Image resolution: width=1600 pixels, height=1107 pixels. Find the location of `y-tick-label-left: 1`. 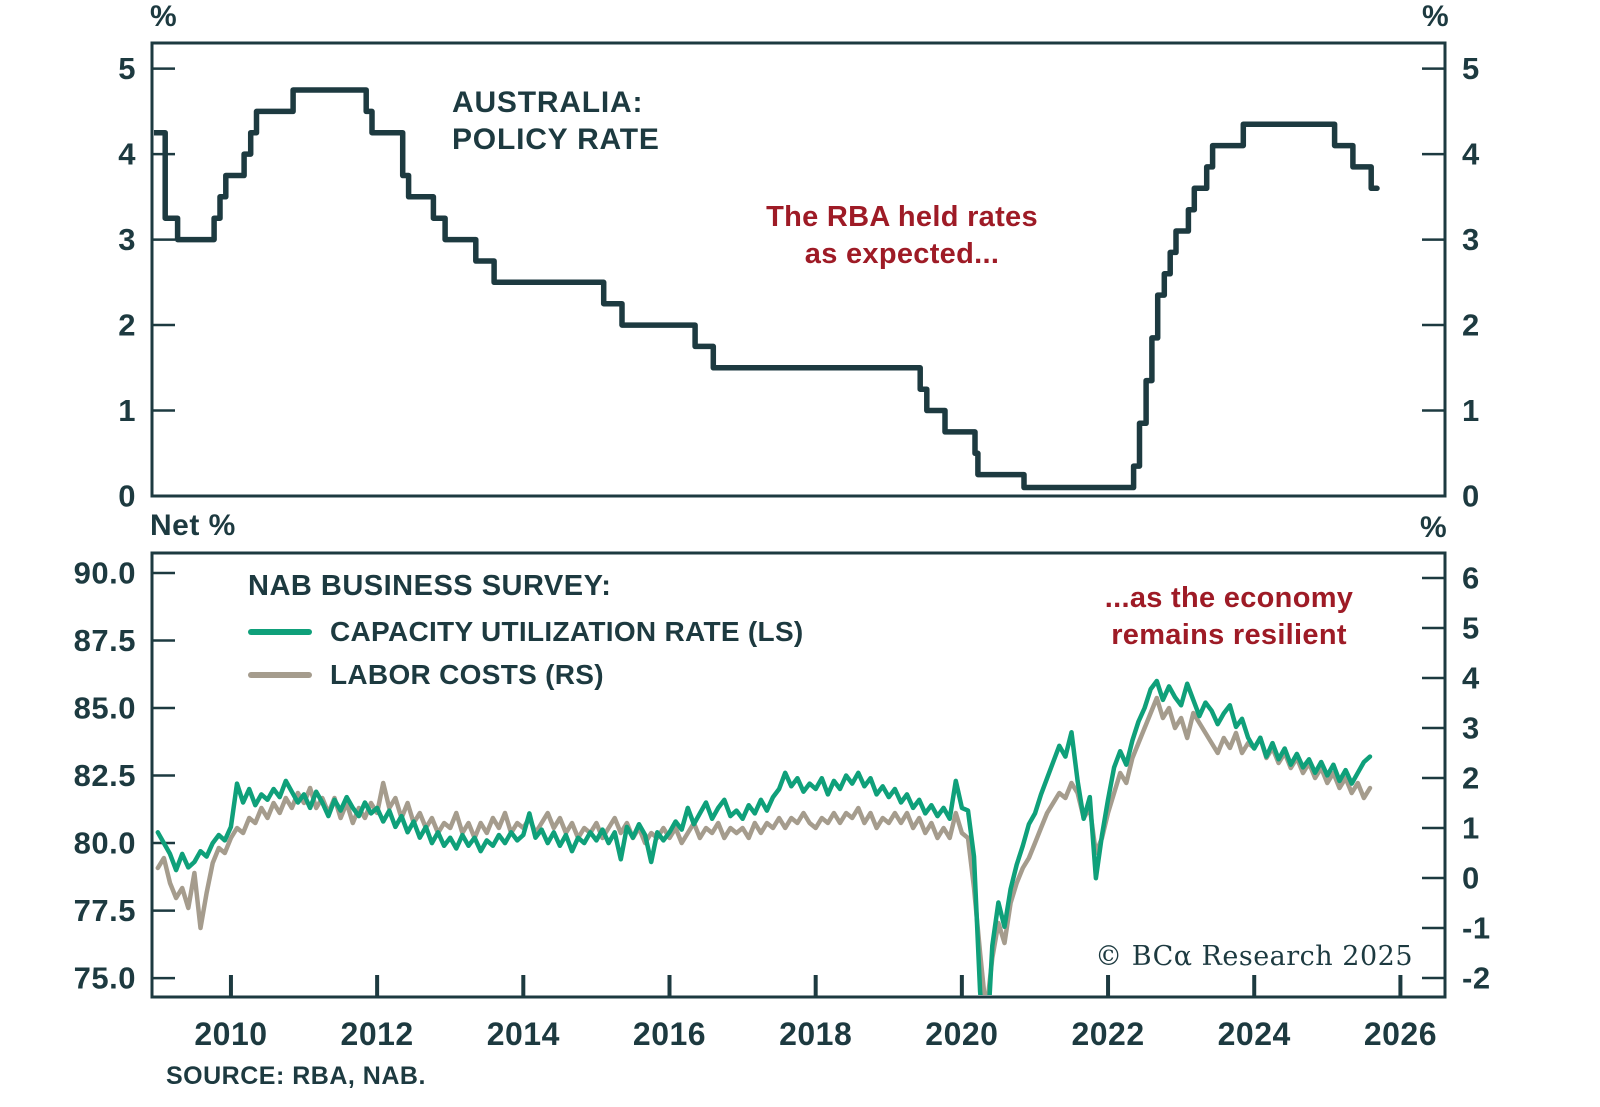

y-tick-label-left: 1 is located at coordinates (127, 410).